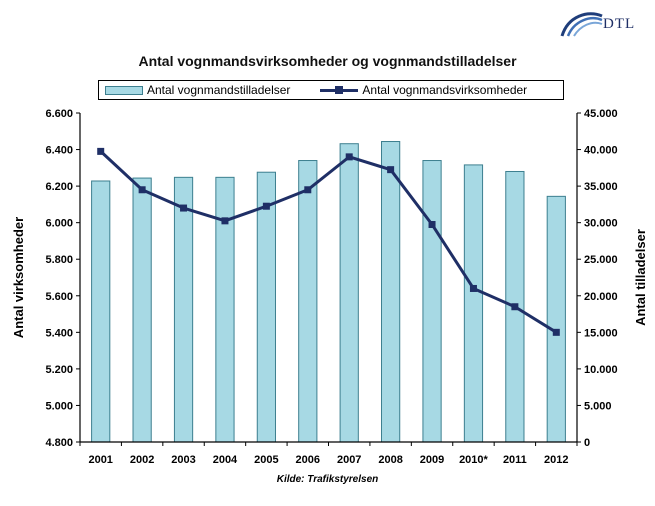  What do you see at coordinates (390, 460) in the screenshot?
I see `x-tick-label: 2008` at bounding box center [390, 460].